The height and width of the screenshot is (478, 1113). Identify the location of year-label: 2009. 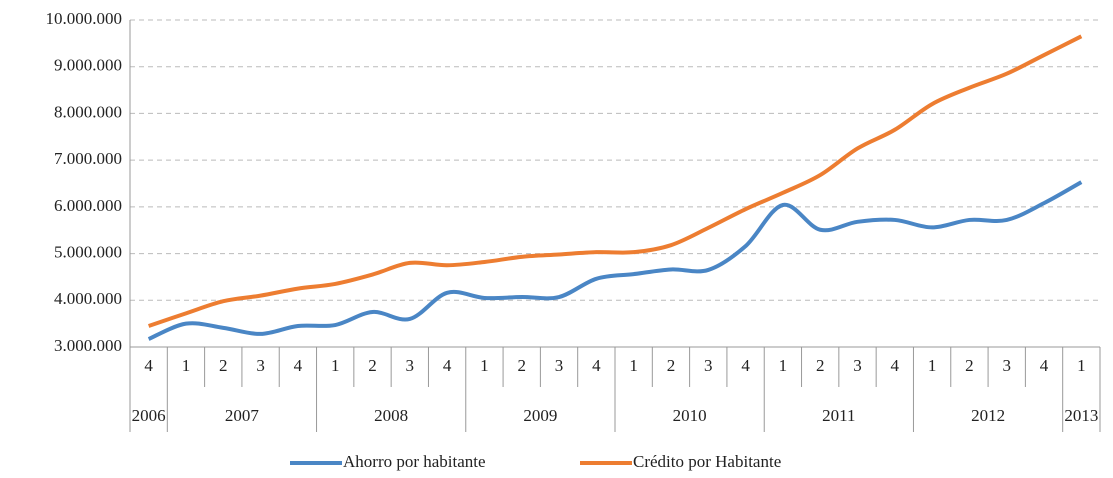
(540, 415).